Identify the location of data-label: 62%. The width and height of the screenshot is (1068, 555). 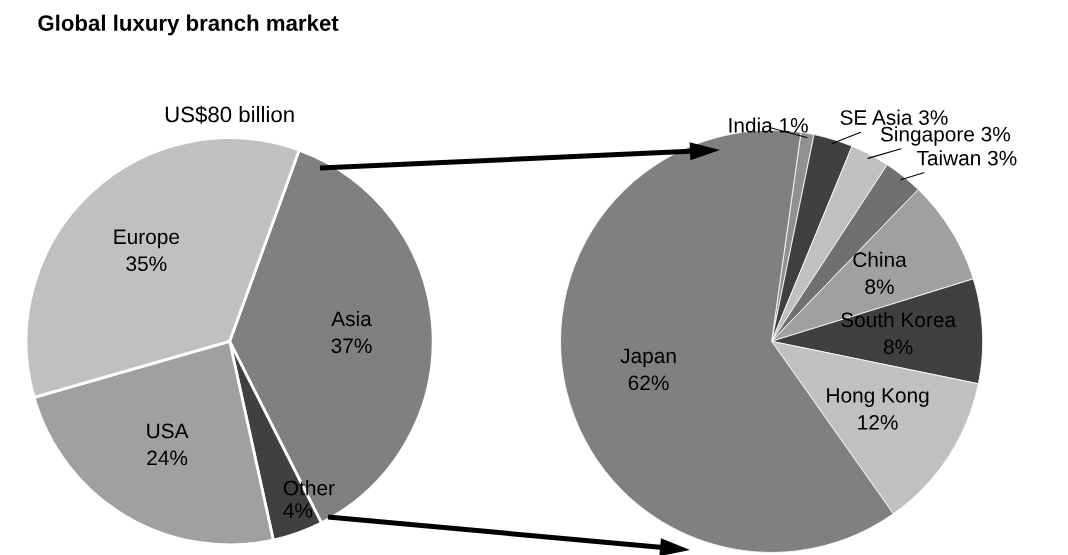
(648, 383).